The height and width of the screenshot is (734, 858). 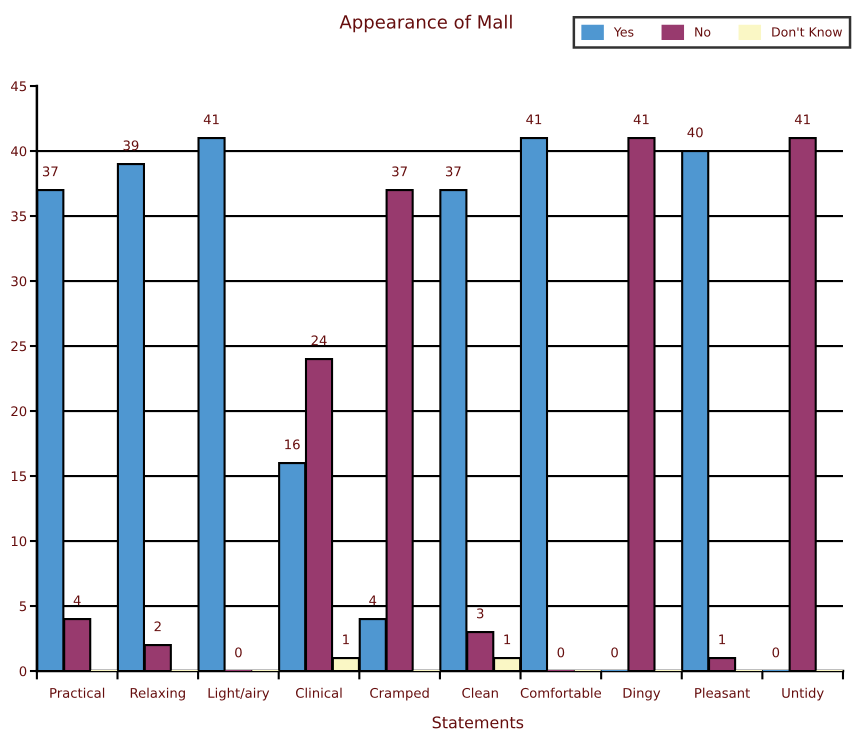 What do you see at coordinates (23, 606) in the screenshot?
I see `y-tick-label: 5` at bounding box center [23, 606].